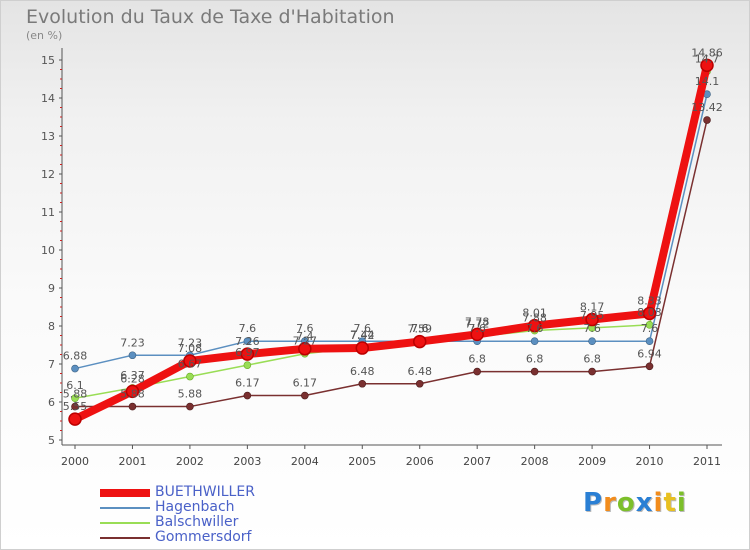 Image resolution: width=750 pixels, height=550 pixels. I want to click on chart-subtitle: (en %), so click(44, 35).